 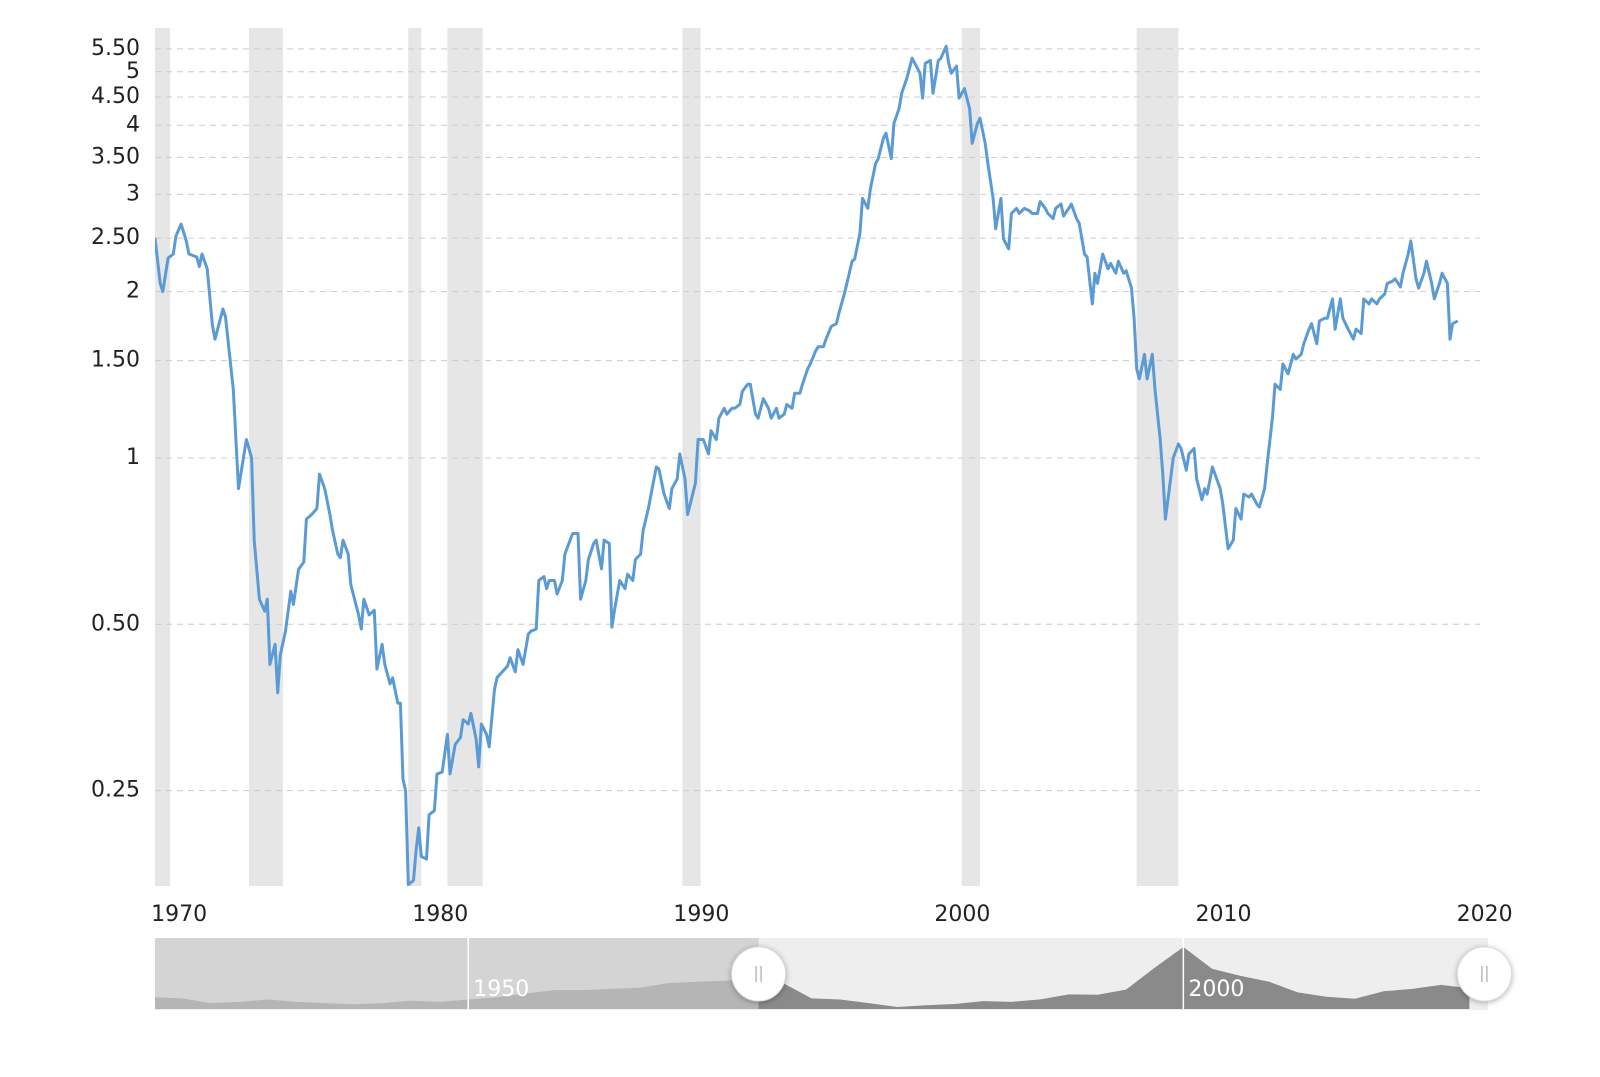 I want to click on y-tick-label: 1, so click(x=133, y=457).